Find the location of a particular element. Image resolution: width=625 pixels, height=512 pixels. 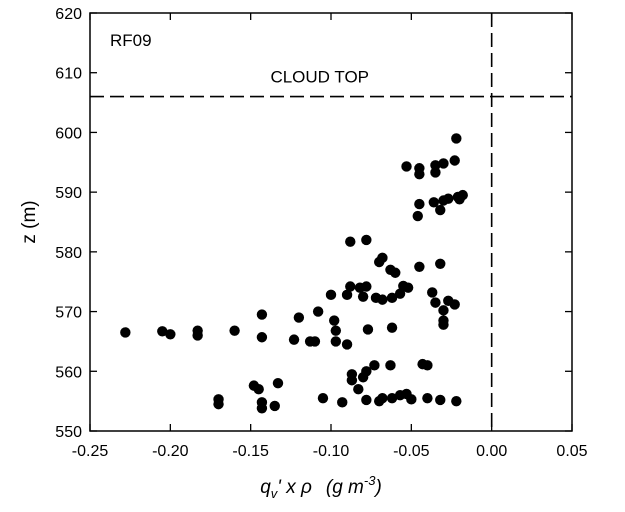

x-axis-label-unit-close: ) is located at coordinates (377, 487).